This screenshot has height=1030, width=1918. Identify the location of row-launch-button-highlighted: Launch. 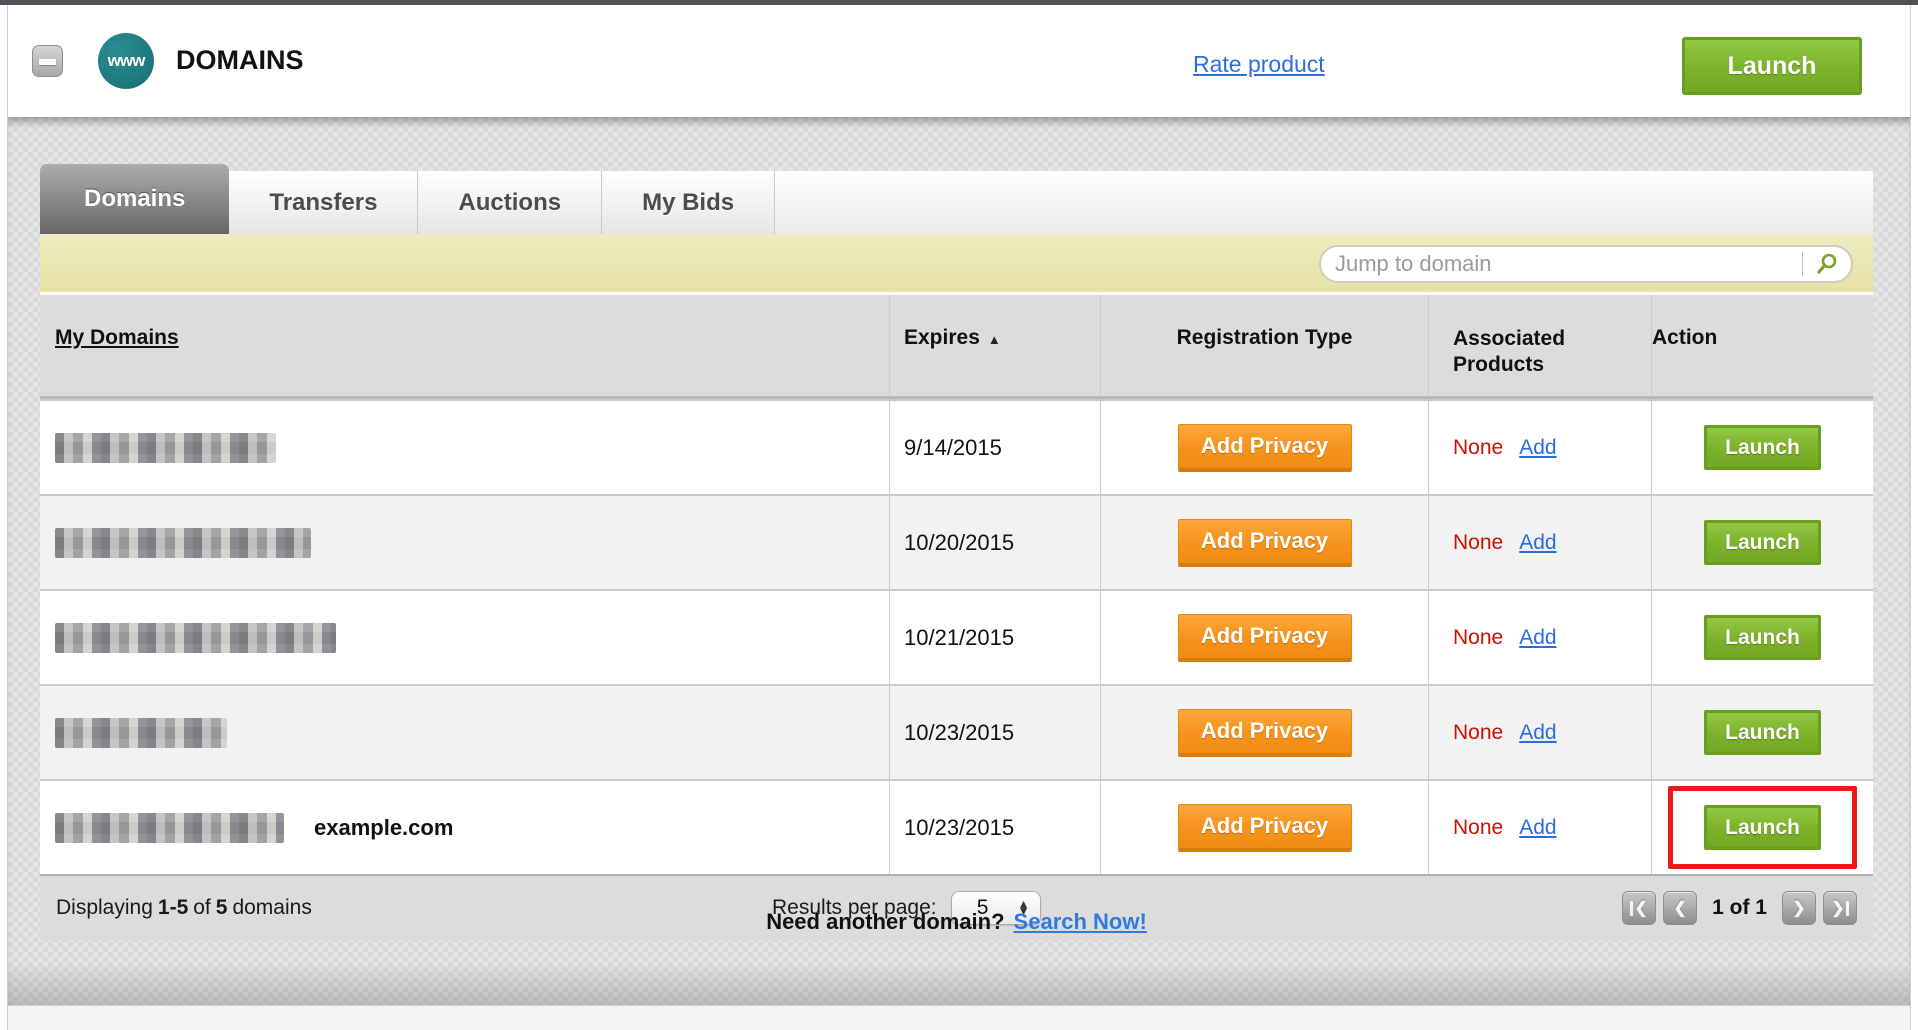
(1762, 827).